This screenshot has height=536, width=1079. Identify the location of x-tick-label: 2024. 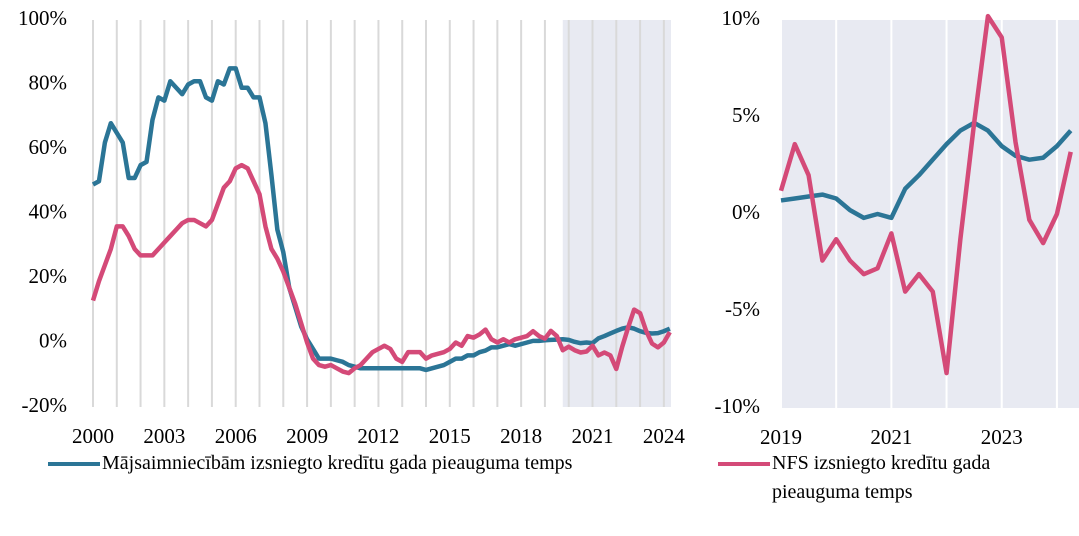
(664, 436).